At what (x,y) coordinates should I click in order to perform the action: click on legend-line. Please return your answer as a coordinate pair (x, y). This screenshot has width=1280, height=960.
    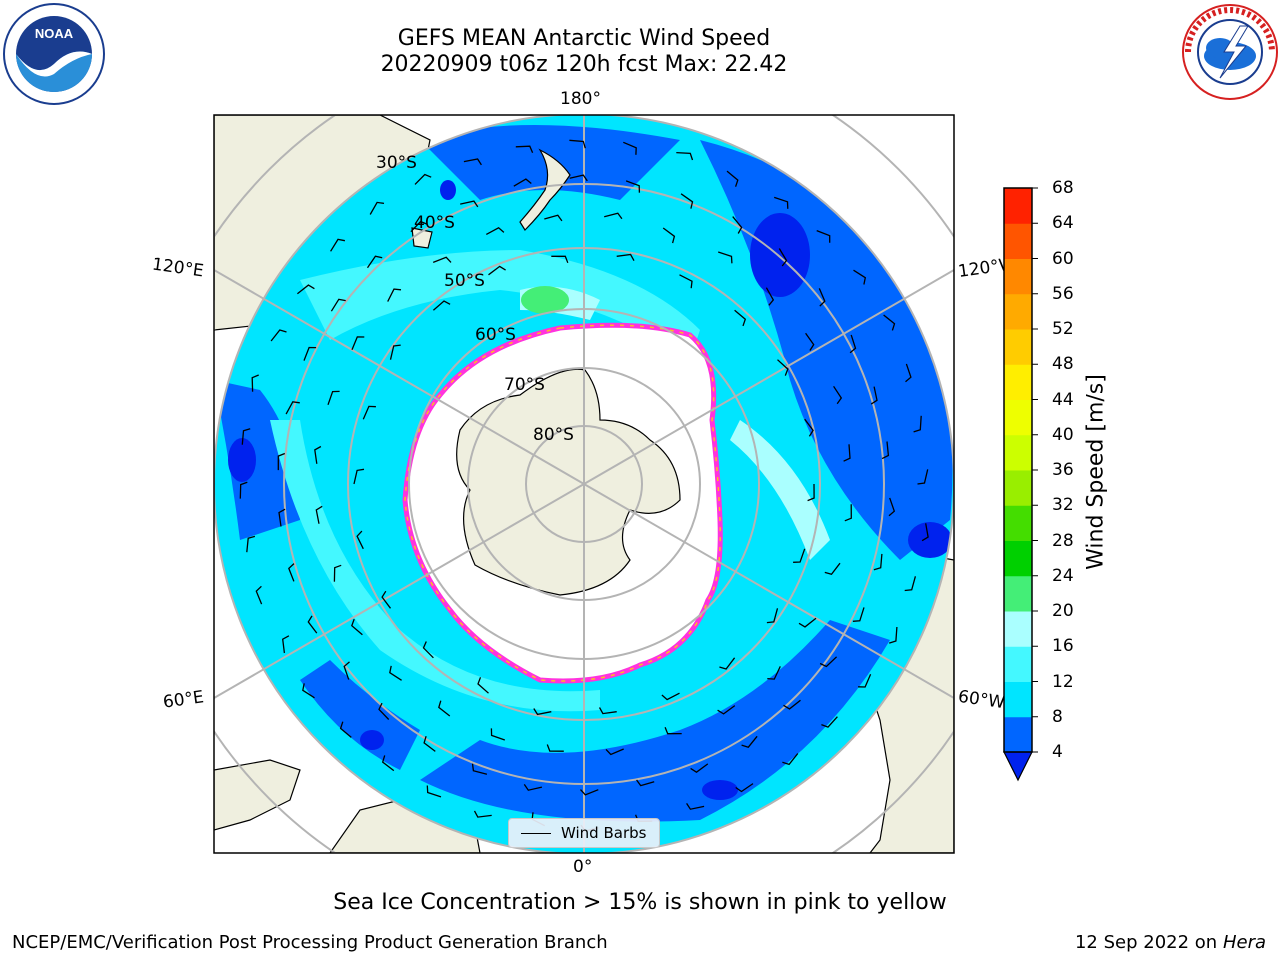
    Looking at the image, I should click on (536, 833).